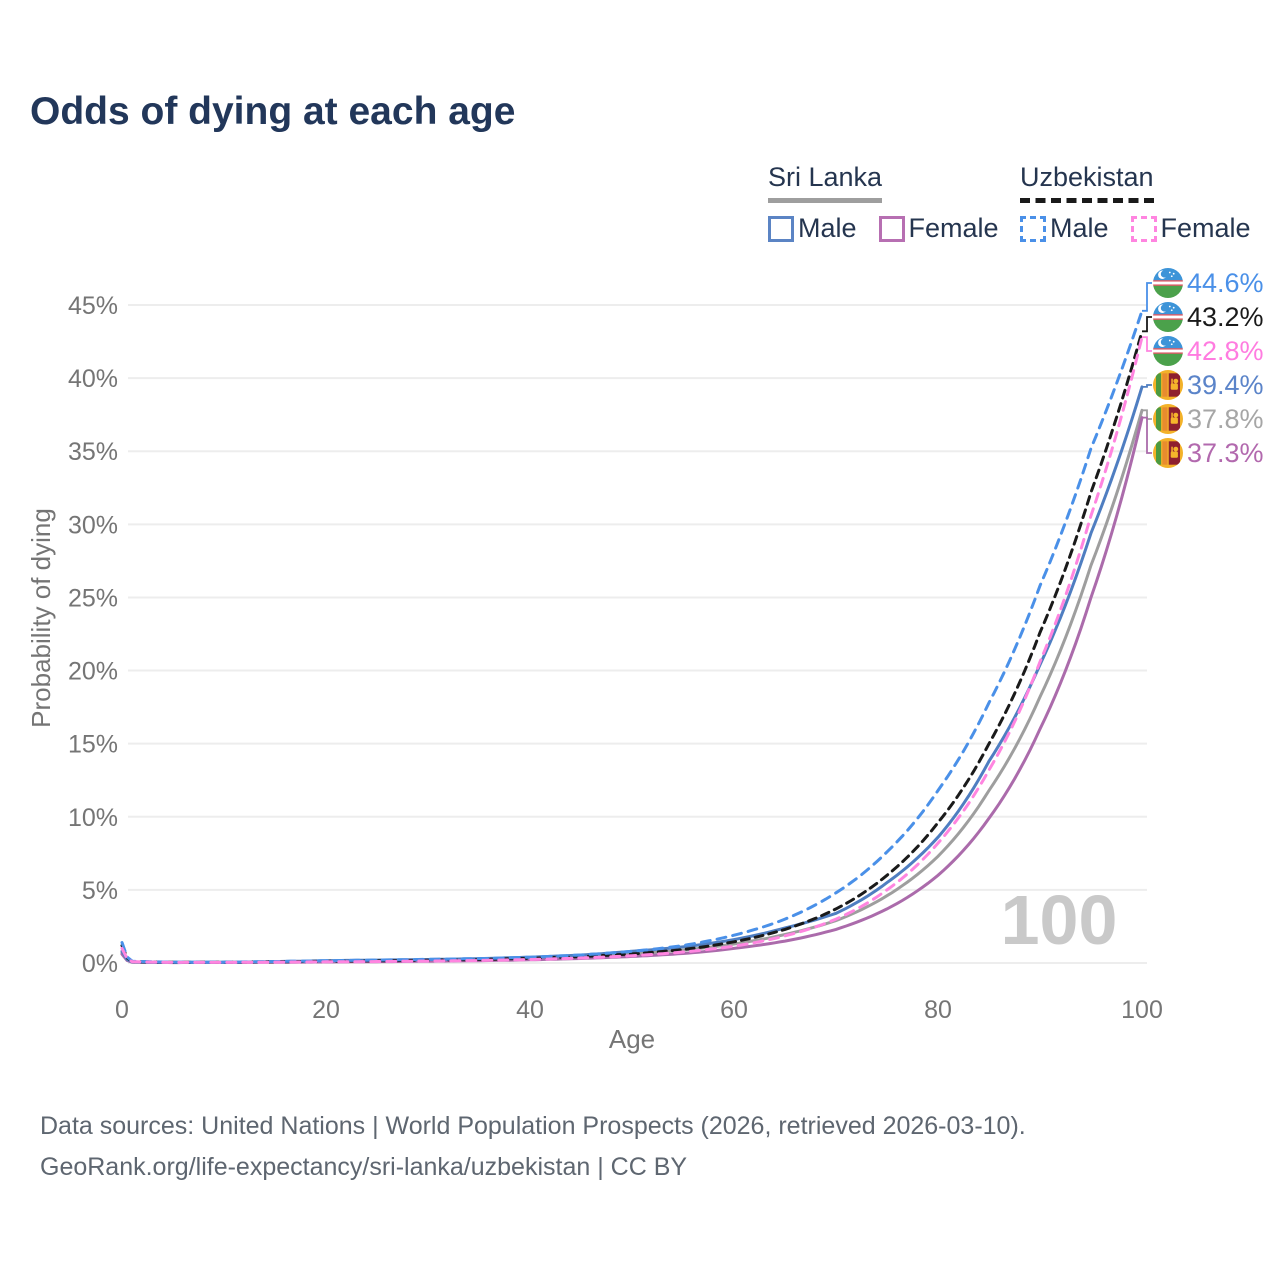 The height and width of the screenshot is (1280, 1280). Describe the element at coordinates (1225, 385) in the screenshot. I see `end-label-value: 39.4%` at that location.